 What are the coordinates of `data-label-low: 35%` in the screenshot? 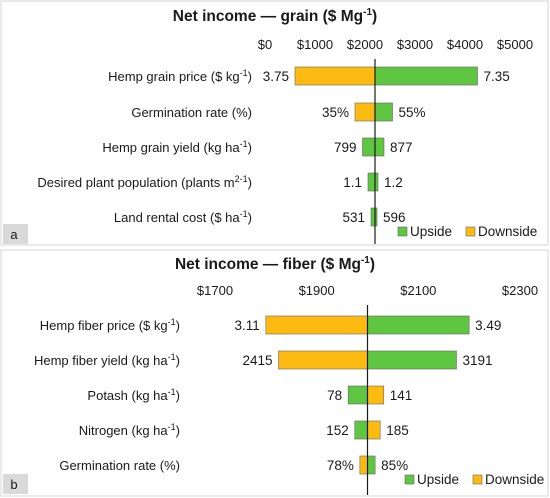 It's located at (335, 112).